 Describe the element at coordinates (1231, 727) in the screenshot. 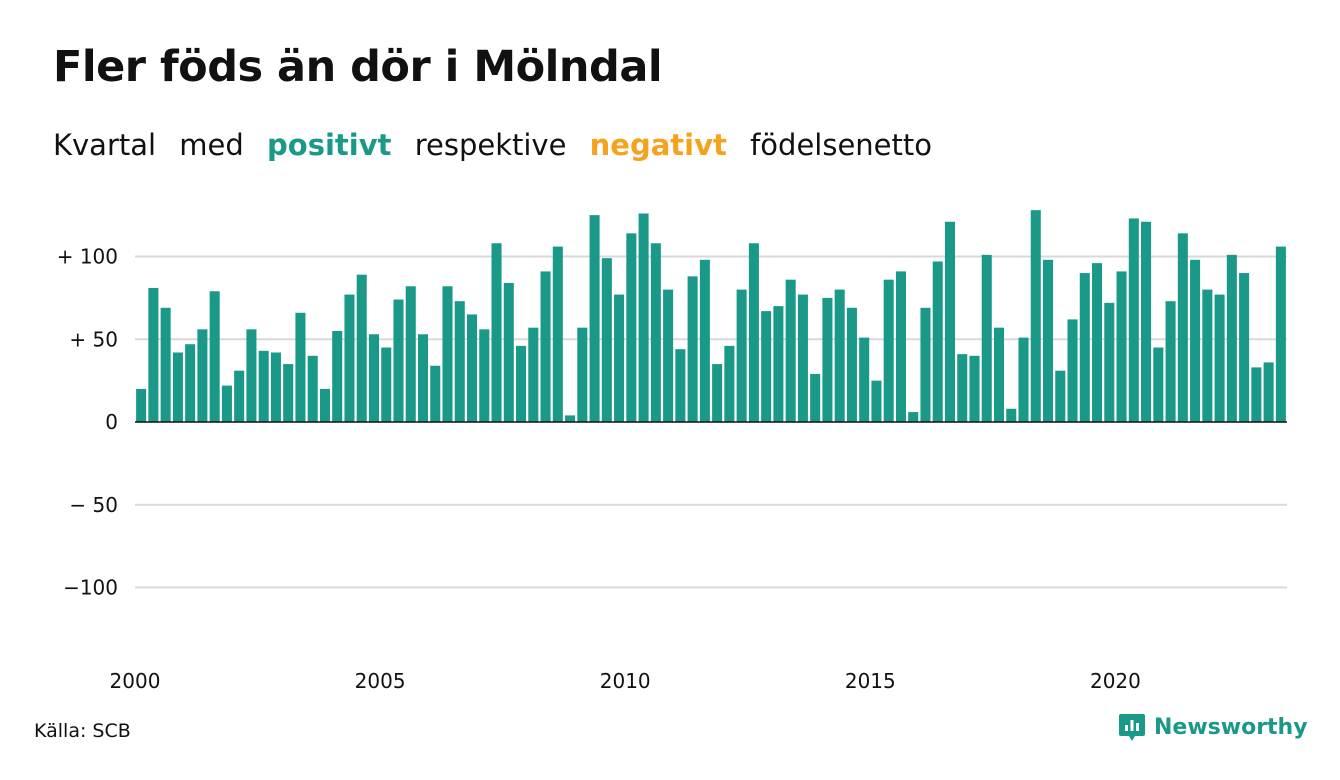

I see `brand-name: Newsworthy` at that location.